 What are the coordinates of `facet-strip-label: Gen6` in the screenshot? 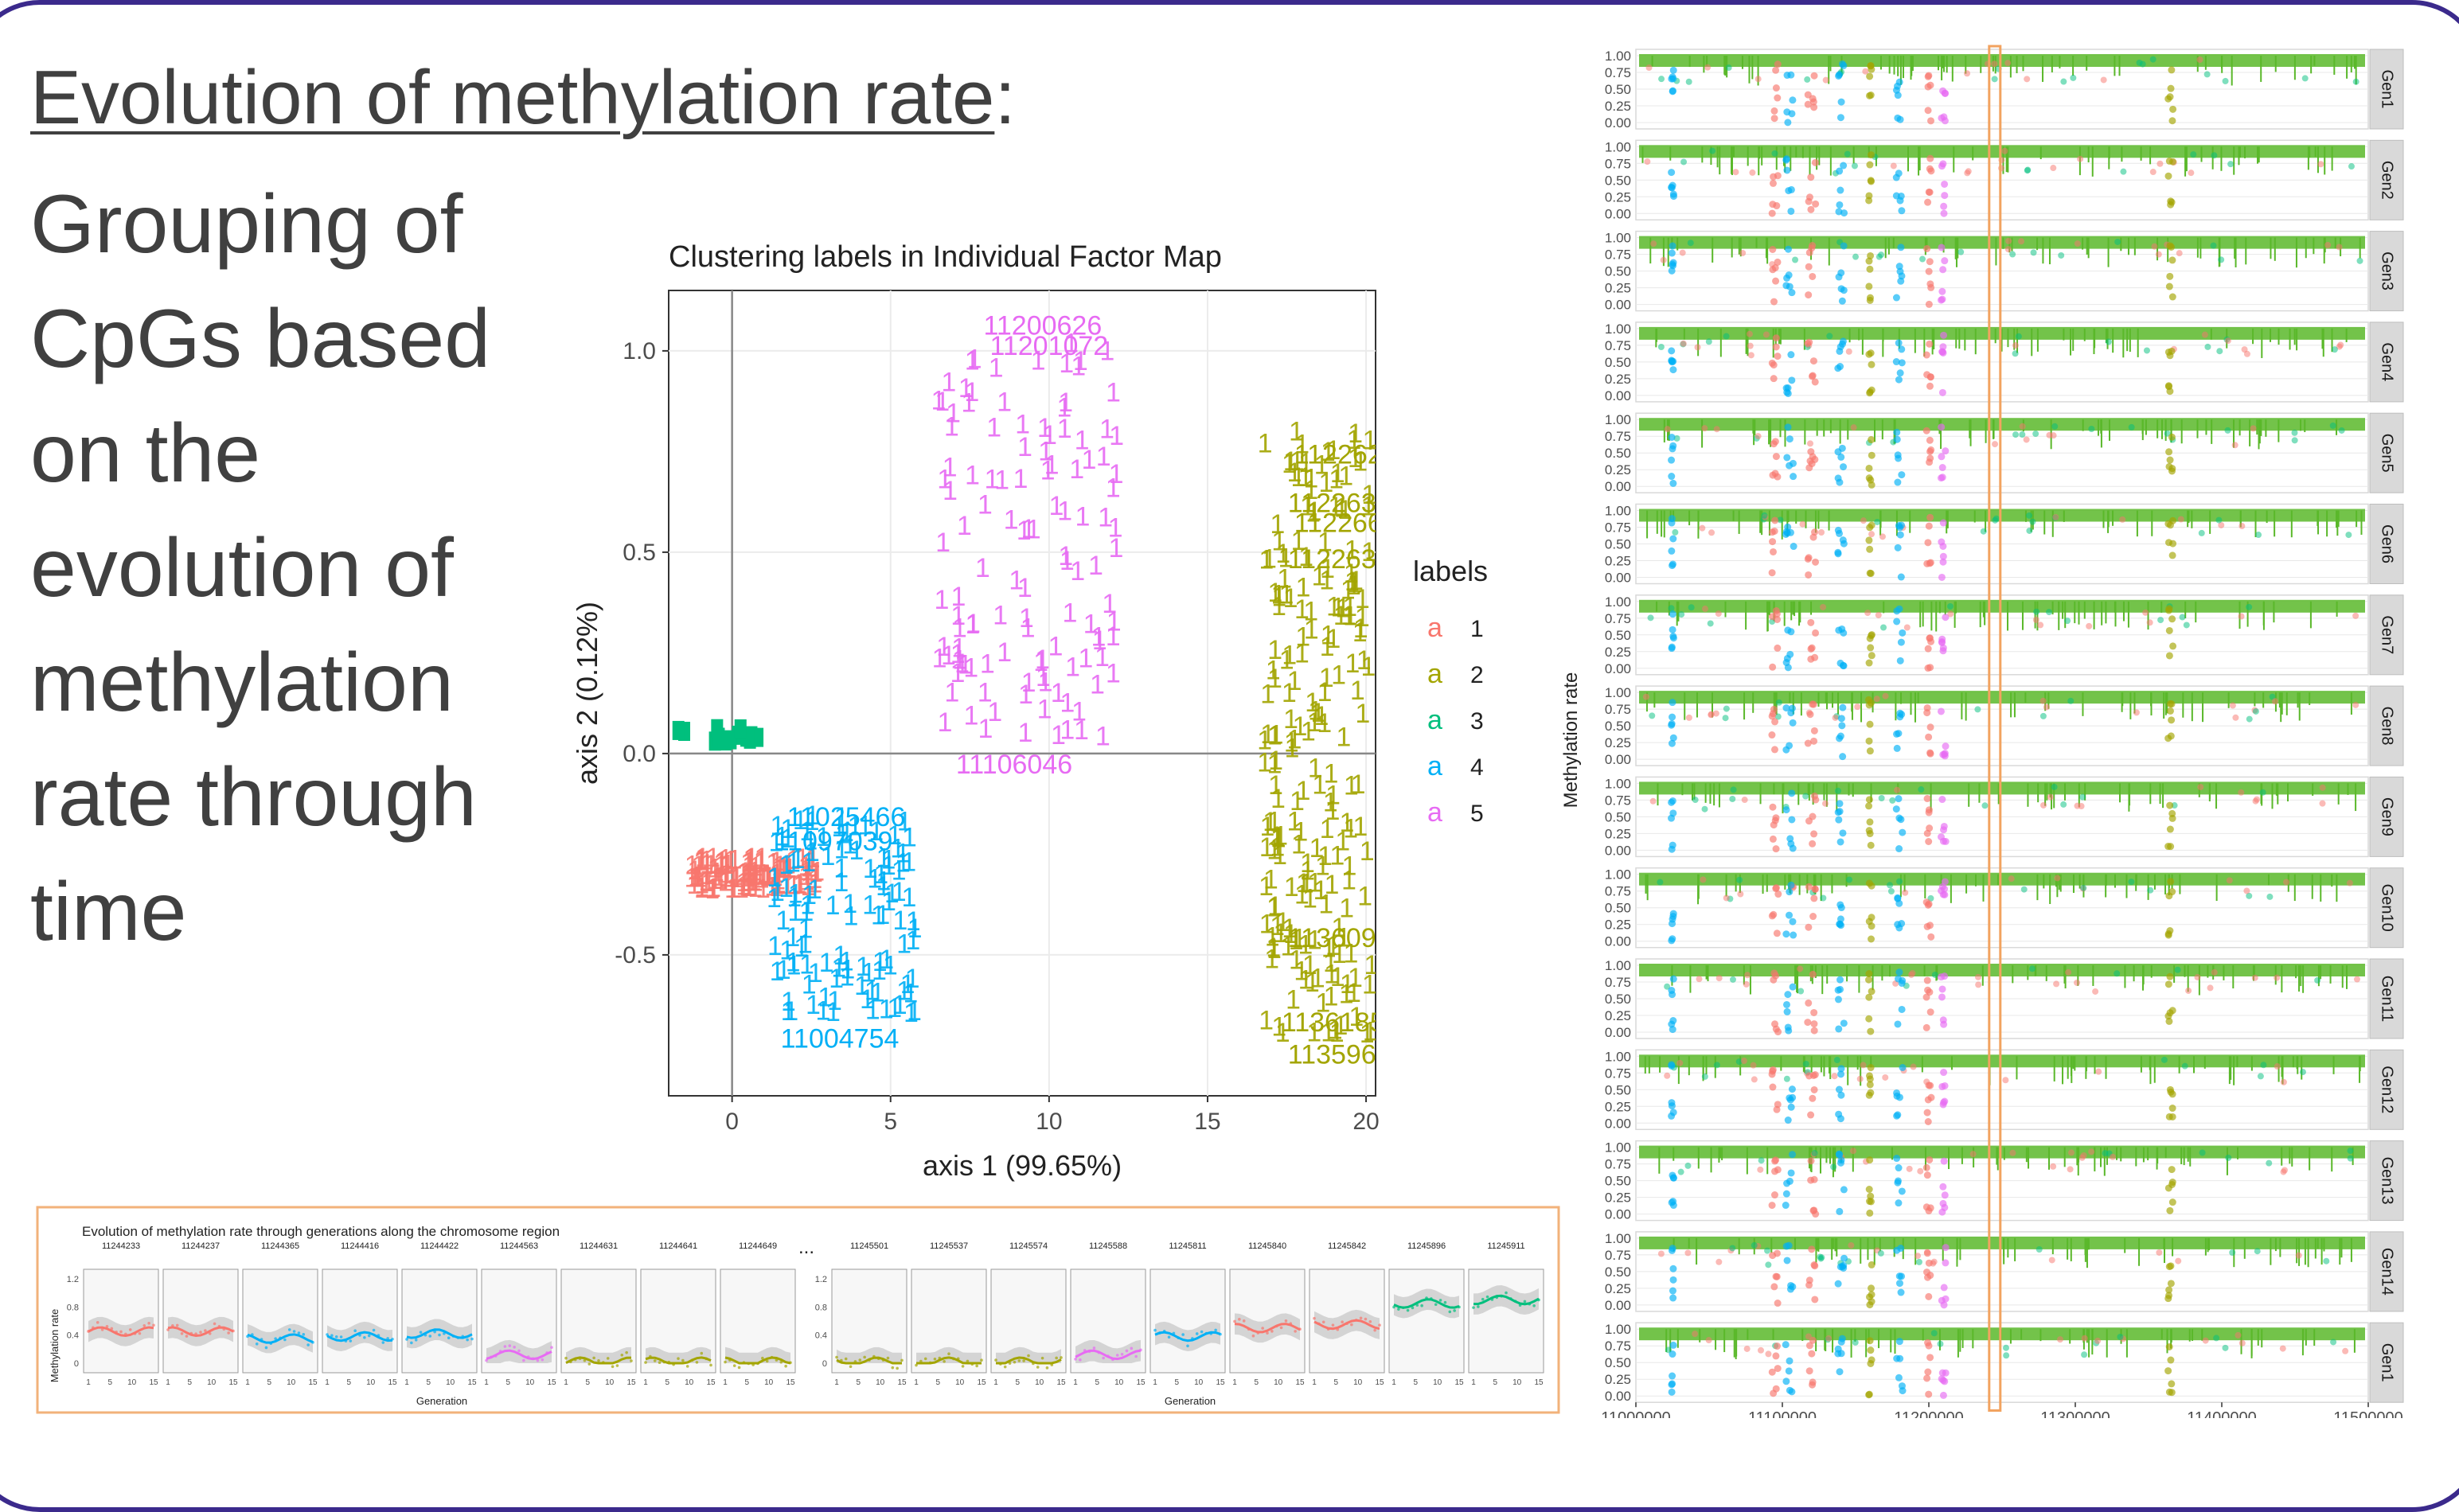 It's located at (2387, 543).